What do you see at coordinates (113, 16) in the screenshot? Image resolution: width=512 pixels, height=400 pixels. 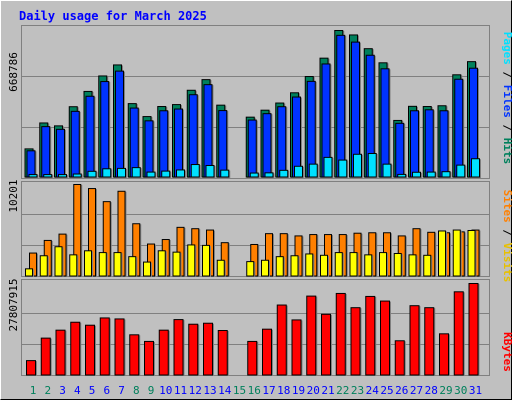 I see `chart-title: Daily usage for March 2025` at bounding box center [113, 16].